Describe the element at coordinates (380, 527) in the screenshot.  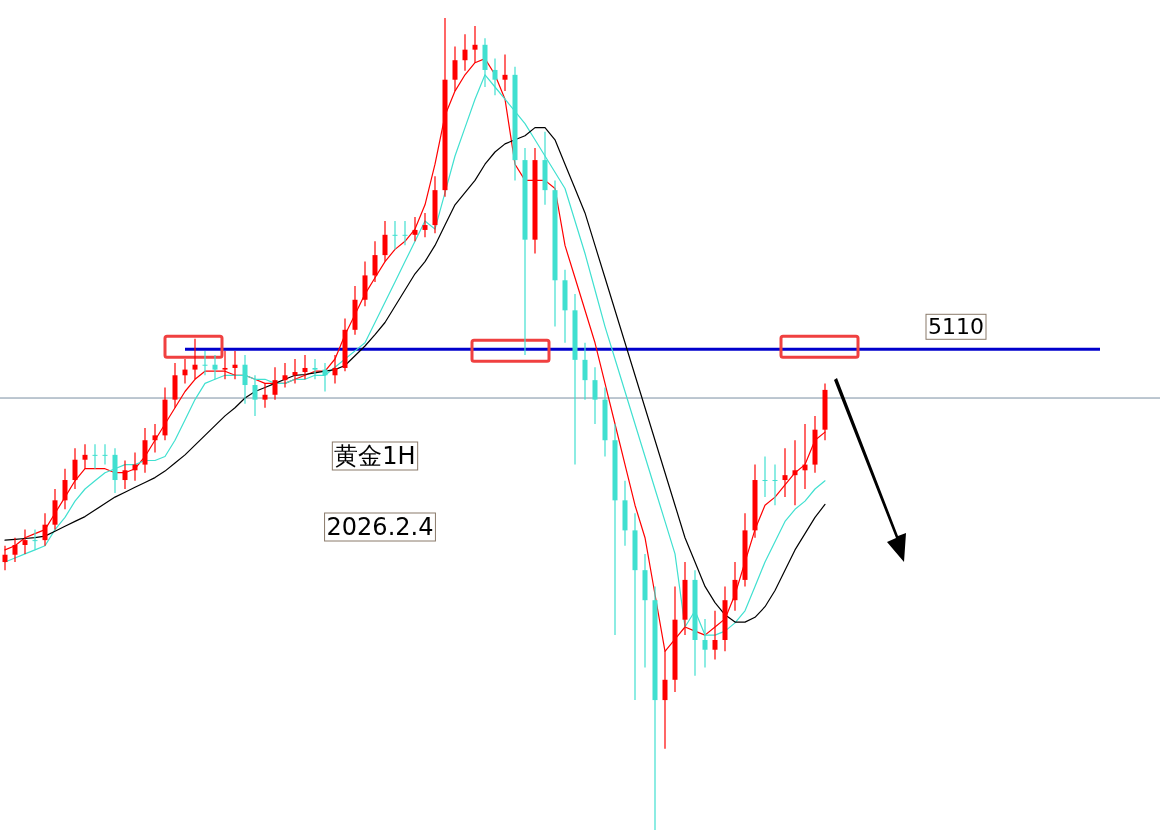
I see `annotation: 2026.2.4` at that location.